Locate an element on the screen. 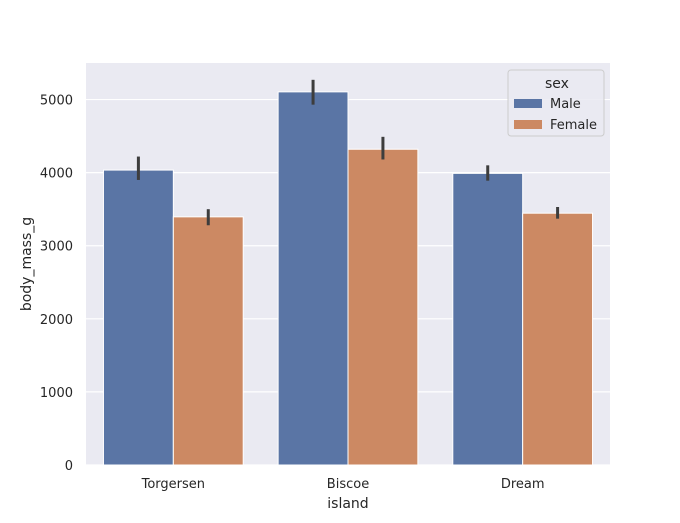 The height and width of the screenshot is (523, 680). legend-swatch-male is located at coordinates (528, 103).